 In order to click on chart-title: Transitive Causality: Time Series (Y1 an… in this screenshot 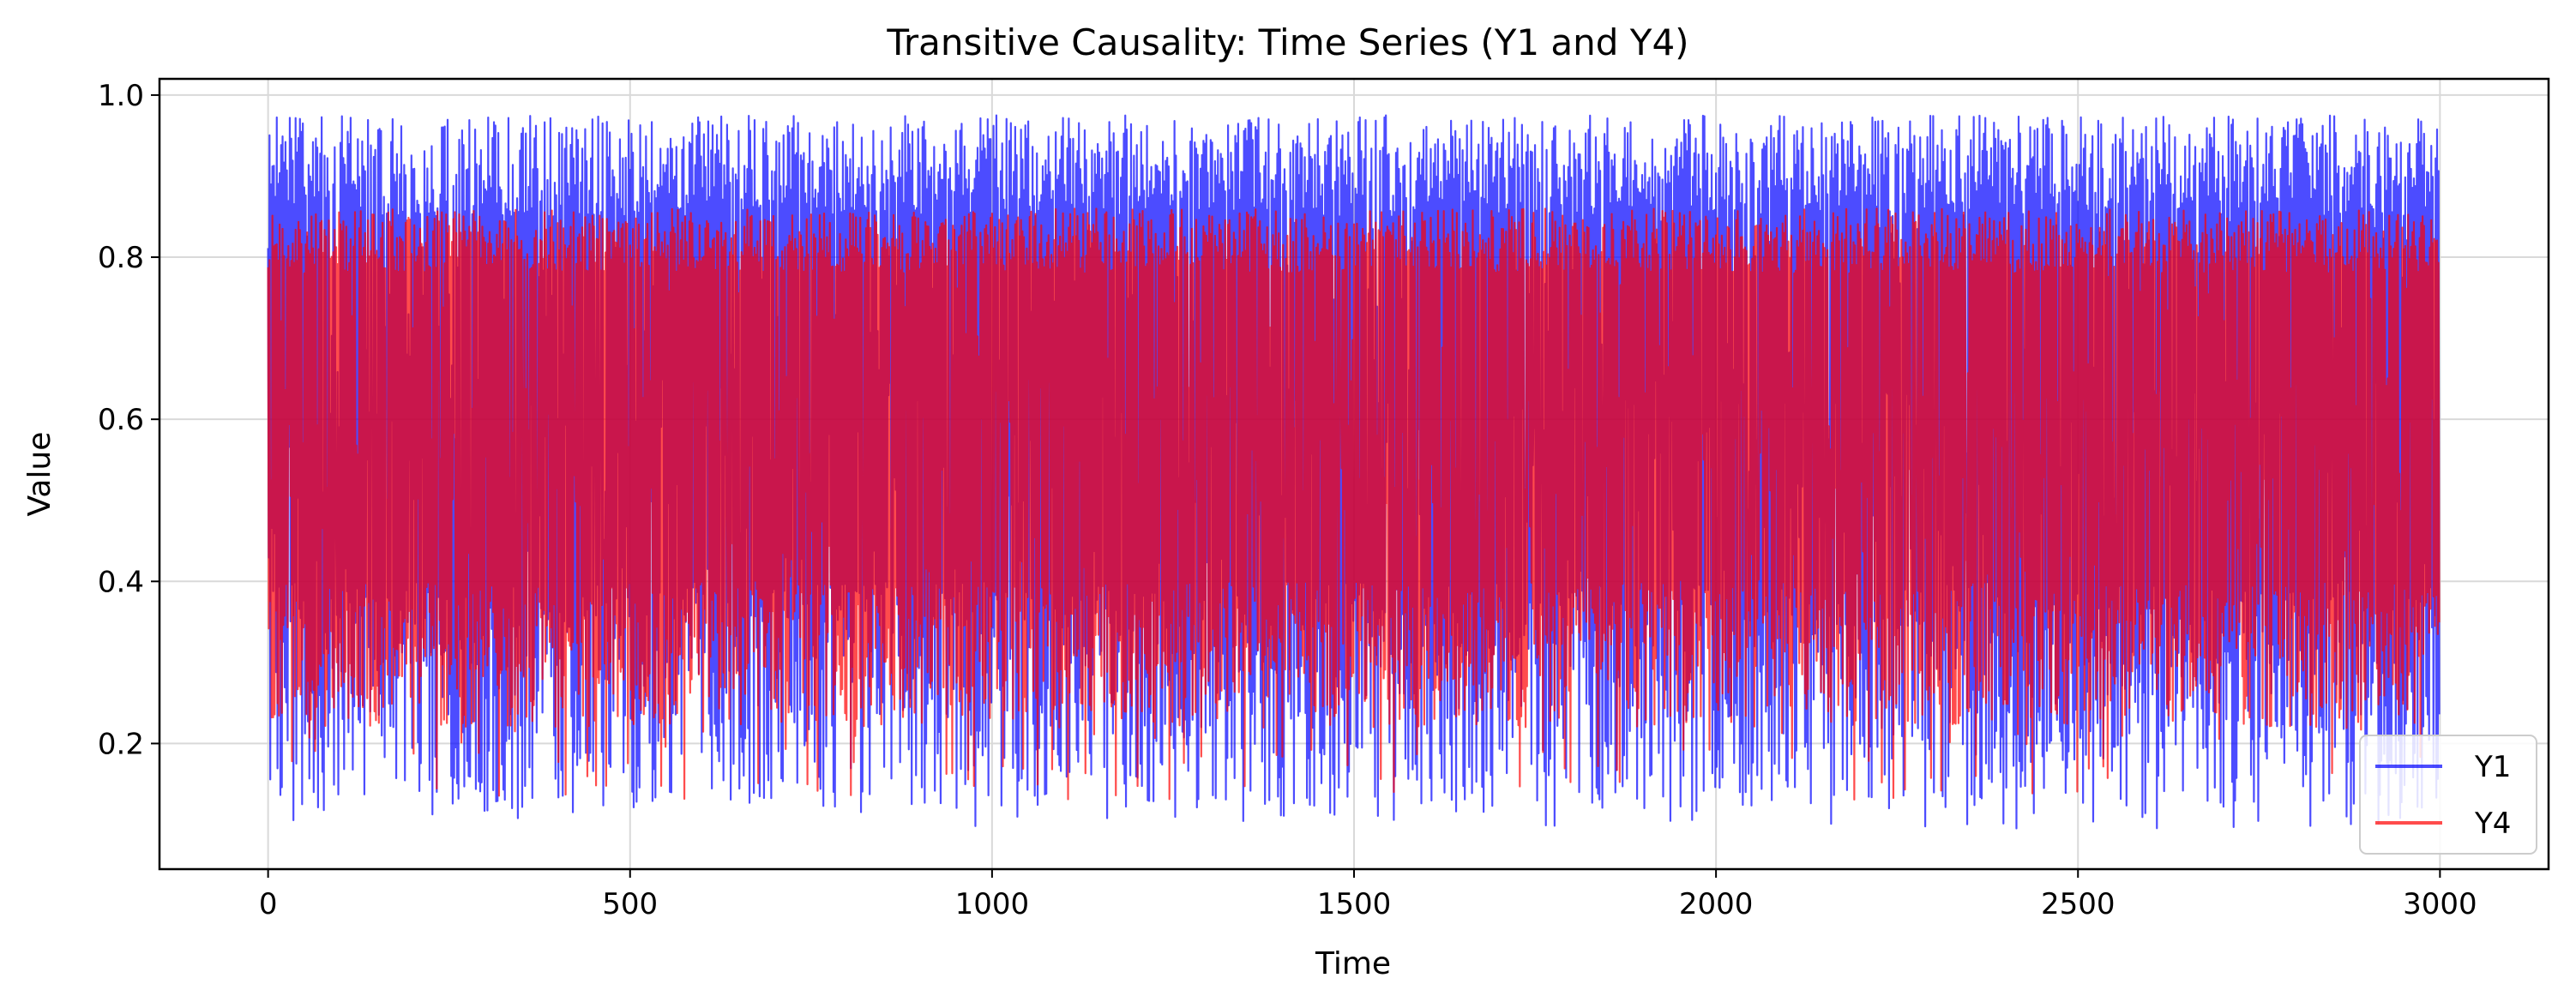, I will do `click(1287, 42)`.